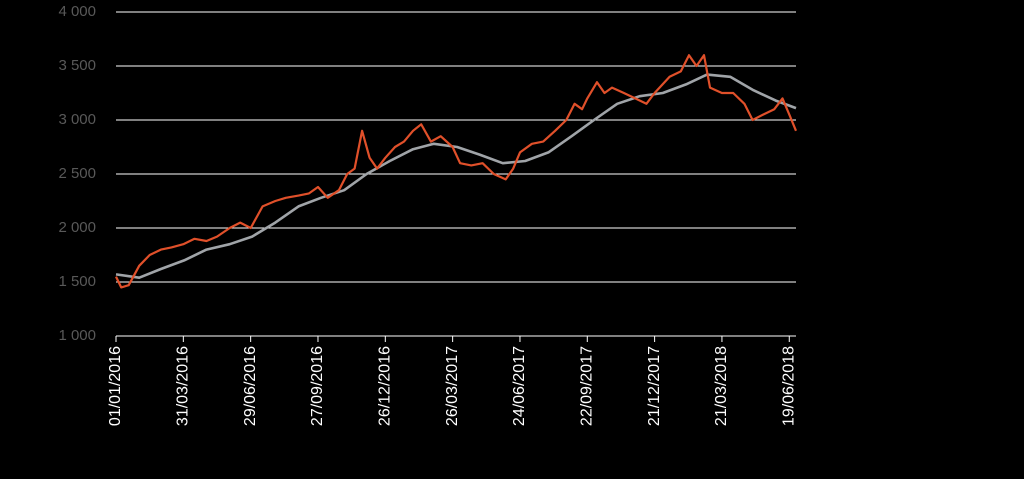 The width and height of the screenshot is (1024, 479). I want to click on x-tick-label: 21/03/2018, so click(721, 386).